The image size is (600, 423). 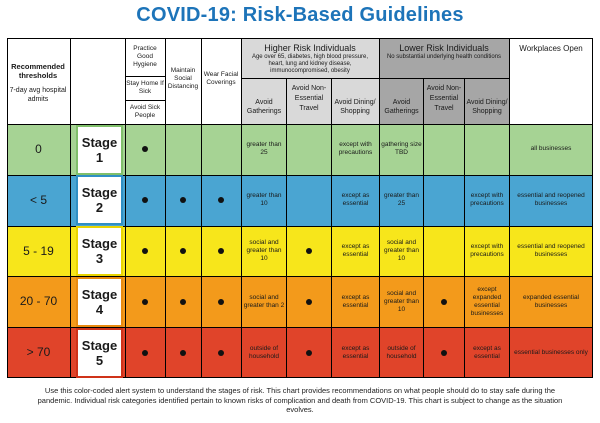 What do you see at coordinates (300, 15) in the screenshot?
I see `page-title: COVID-19: Risk-Based Guidelines` at bounding box center [300, 15].